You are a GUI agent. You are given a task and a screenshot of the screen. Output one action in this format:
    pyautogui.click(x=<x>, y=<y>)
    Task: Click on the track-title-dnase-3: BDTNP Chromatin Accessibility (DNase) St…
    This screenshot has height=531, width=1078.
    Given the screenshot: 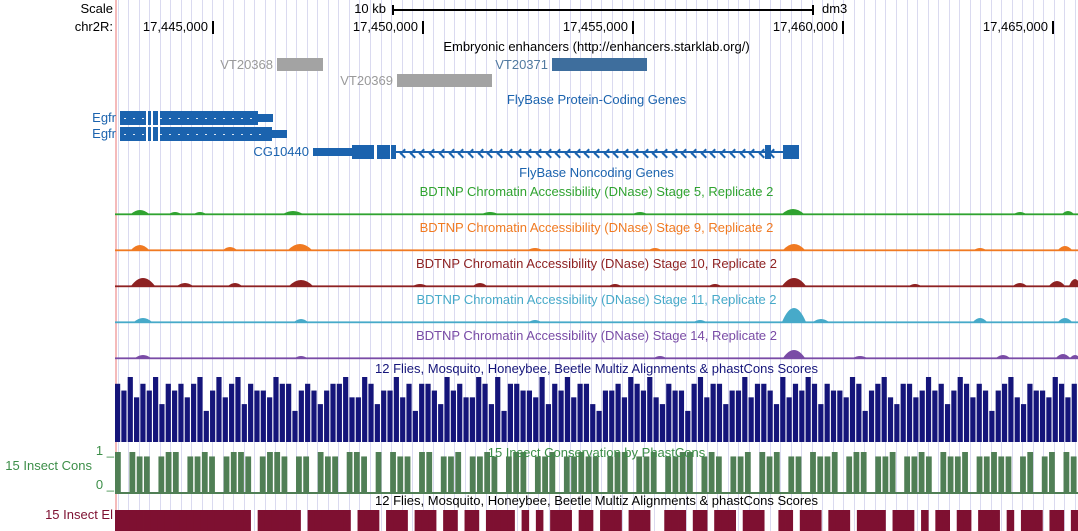 What is the action you would take?
    pyautogui.click(x=596, y=299)
    